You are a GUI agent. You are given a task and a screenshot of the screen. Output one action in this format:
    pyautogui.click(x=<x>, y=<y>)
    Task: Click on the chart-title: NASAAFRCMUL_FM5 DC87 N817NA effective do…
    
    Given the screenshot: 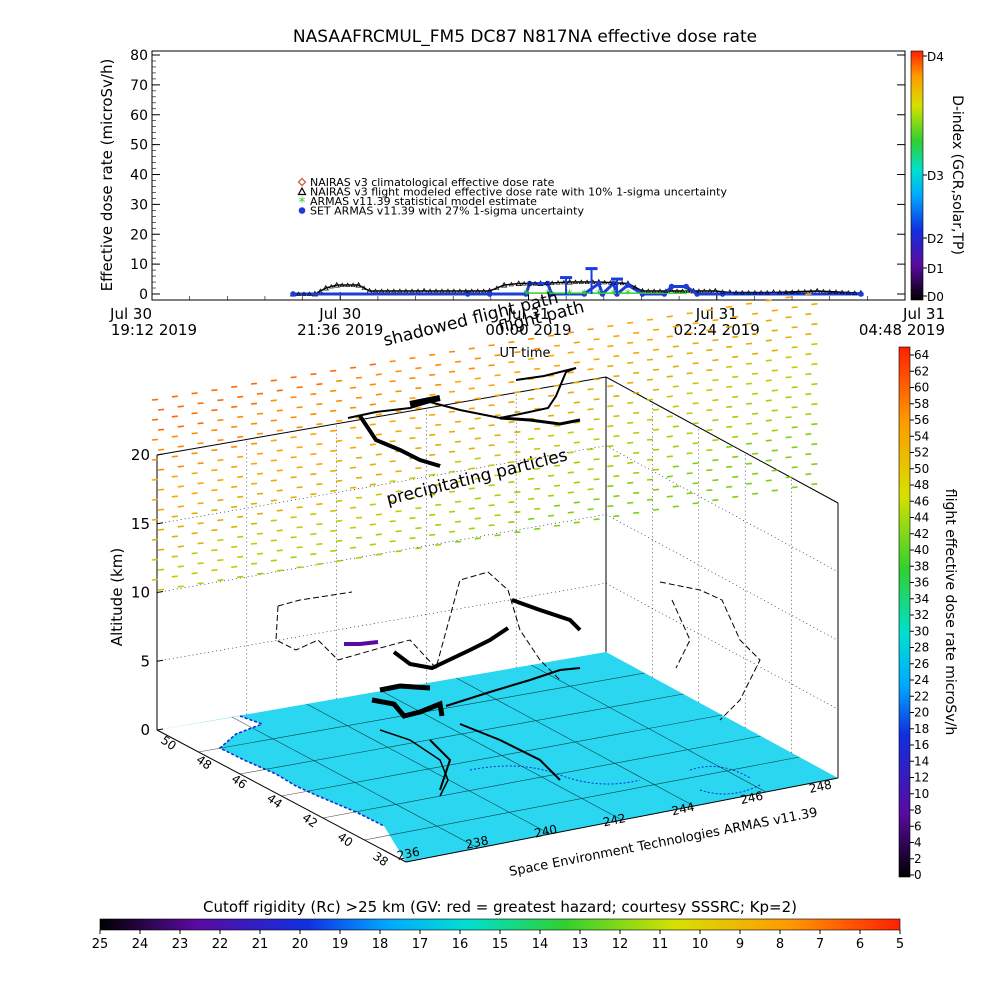 What is the action you would take?
    pyautogui.click(x=525, y=37)
    